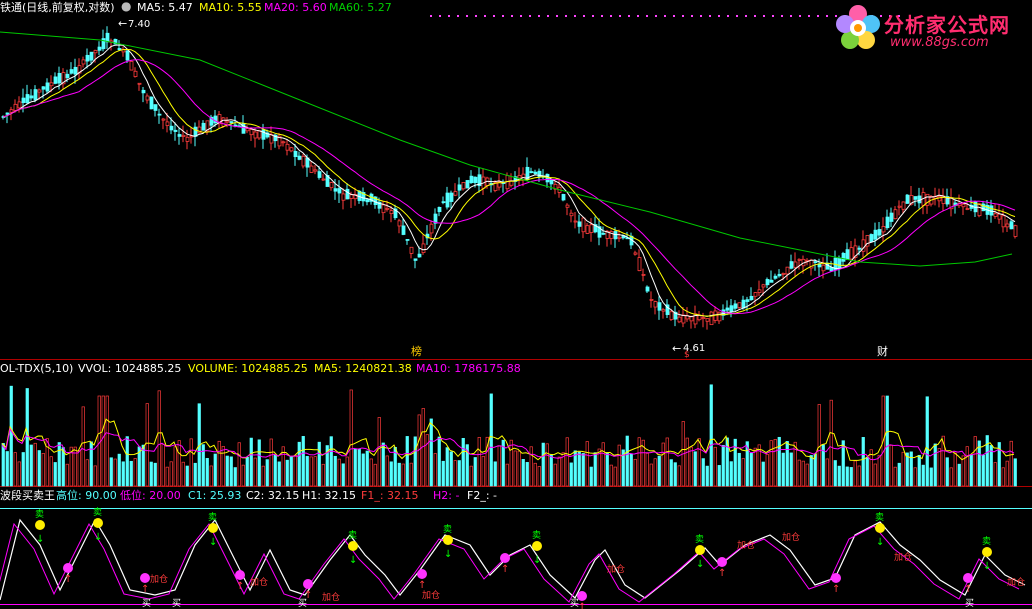 The image size is (1032, 609). What do you see at coordinates (513, 559) in the screenshot?
I see `oscillator-line` at bounding box center [513, 559].